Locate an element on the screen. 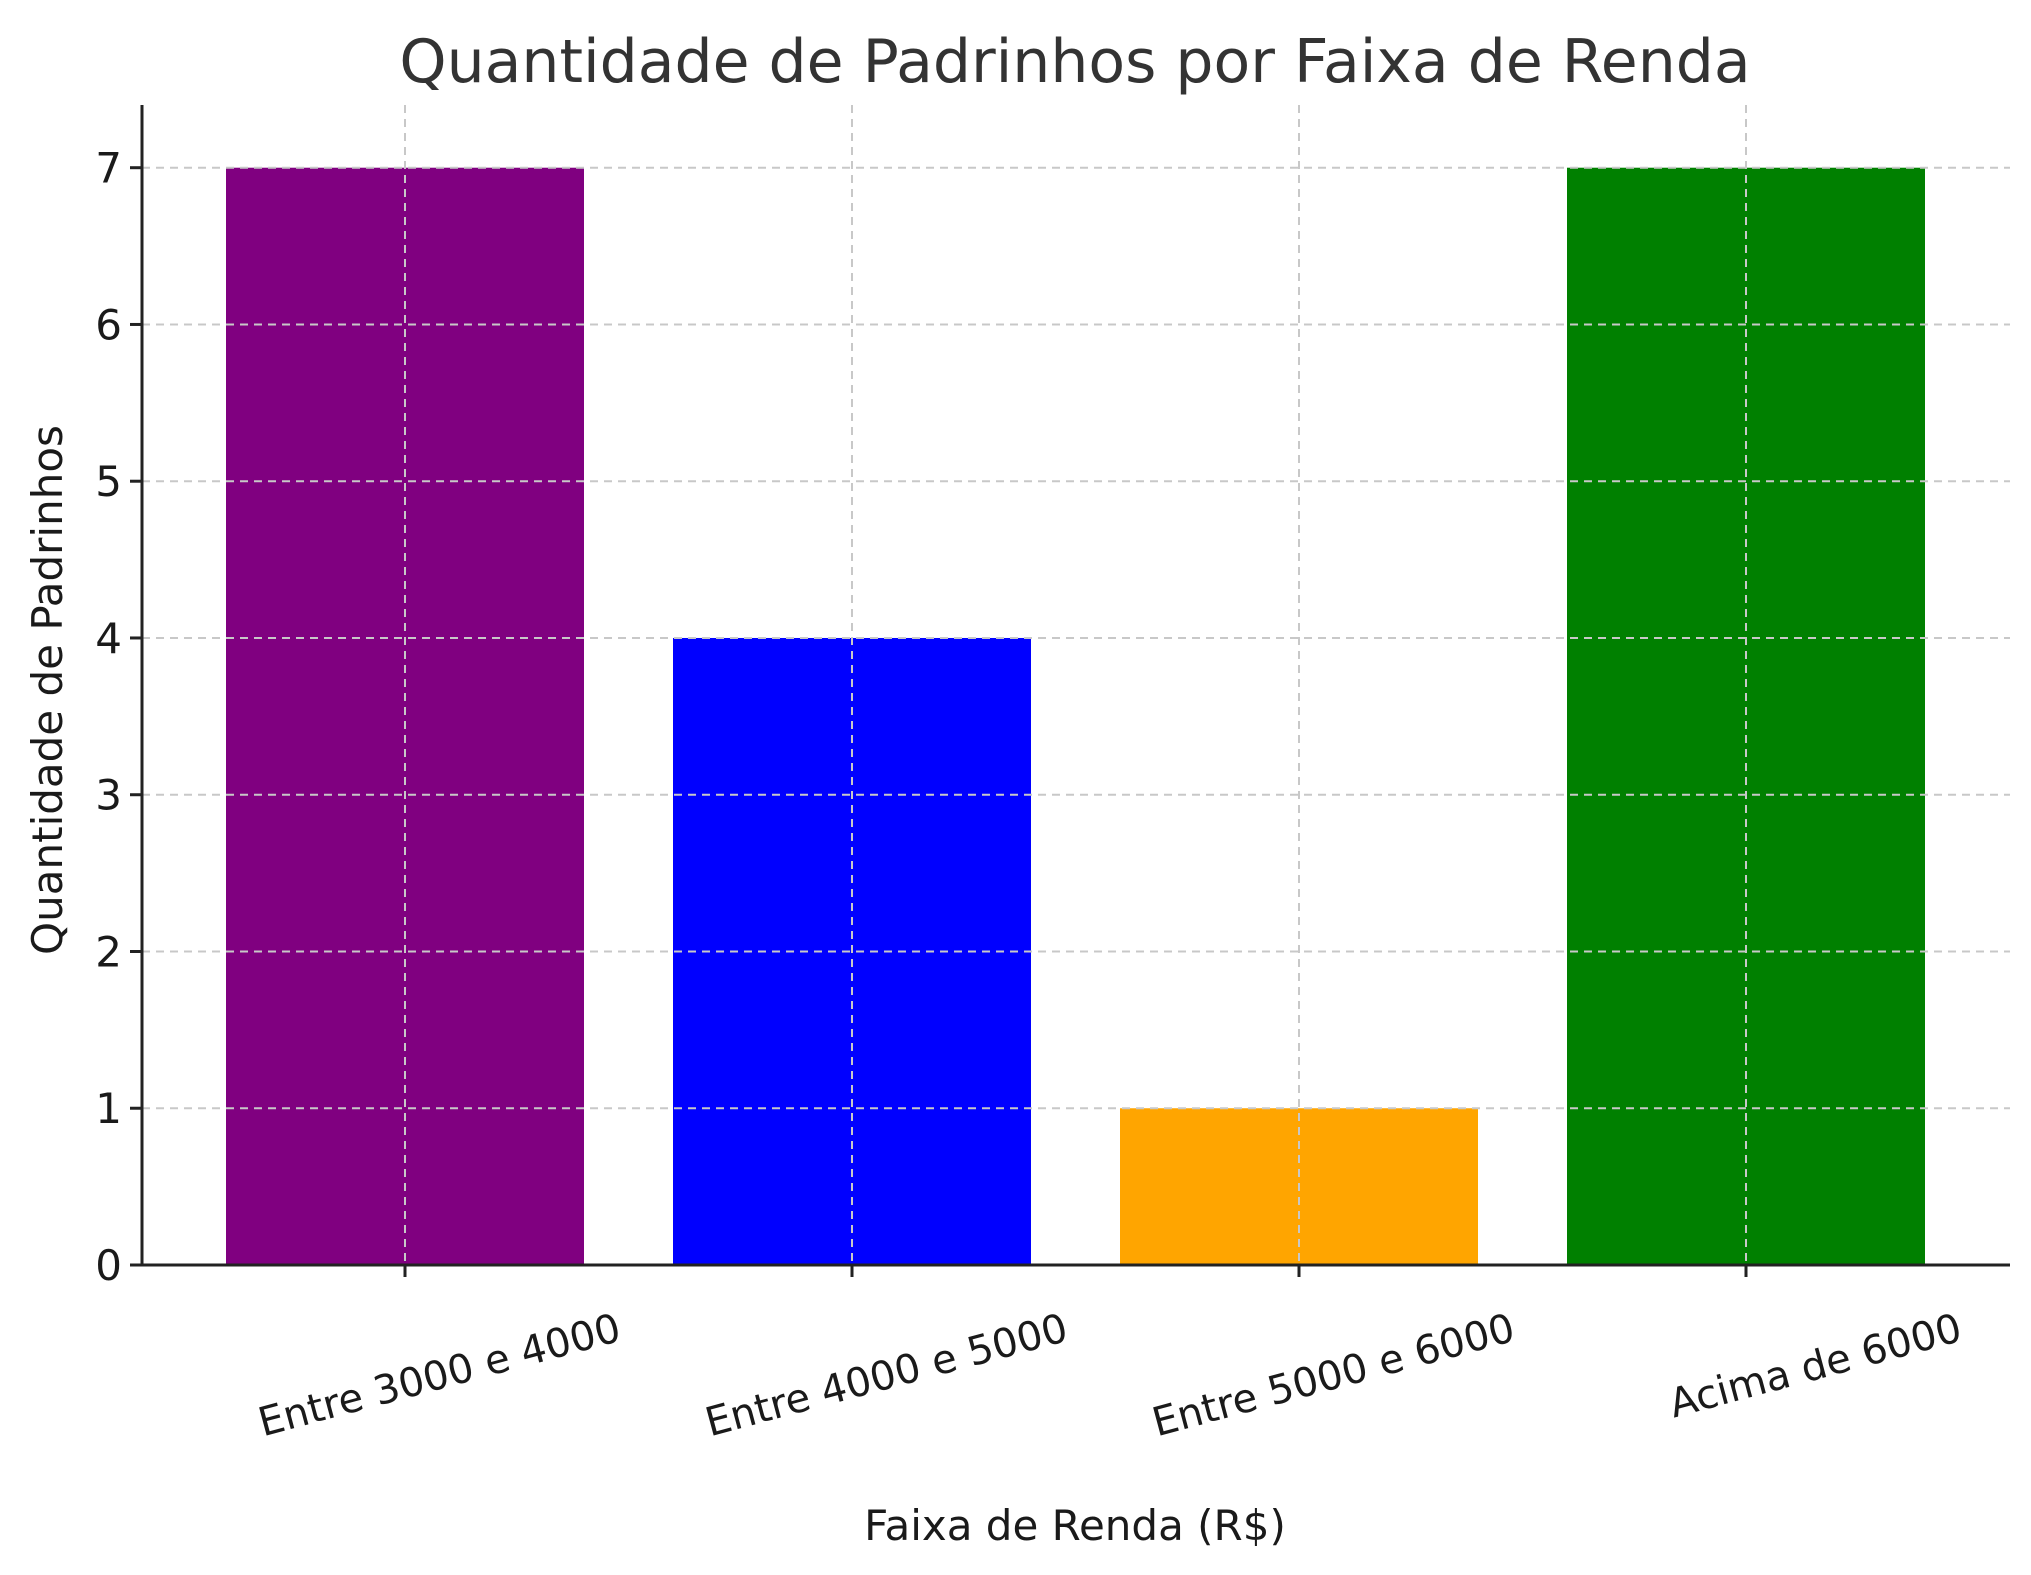  y-tick-label-2: 2 is located at coordinates (108, 951).